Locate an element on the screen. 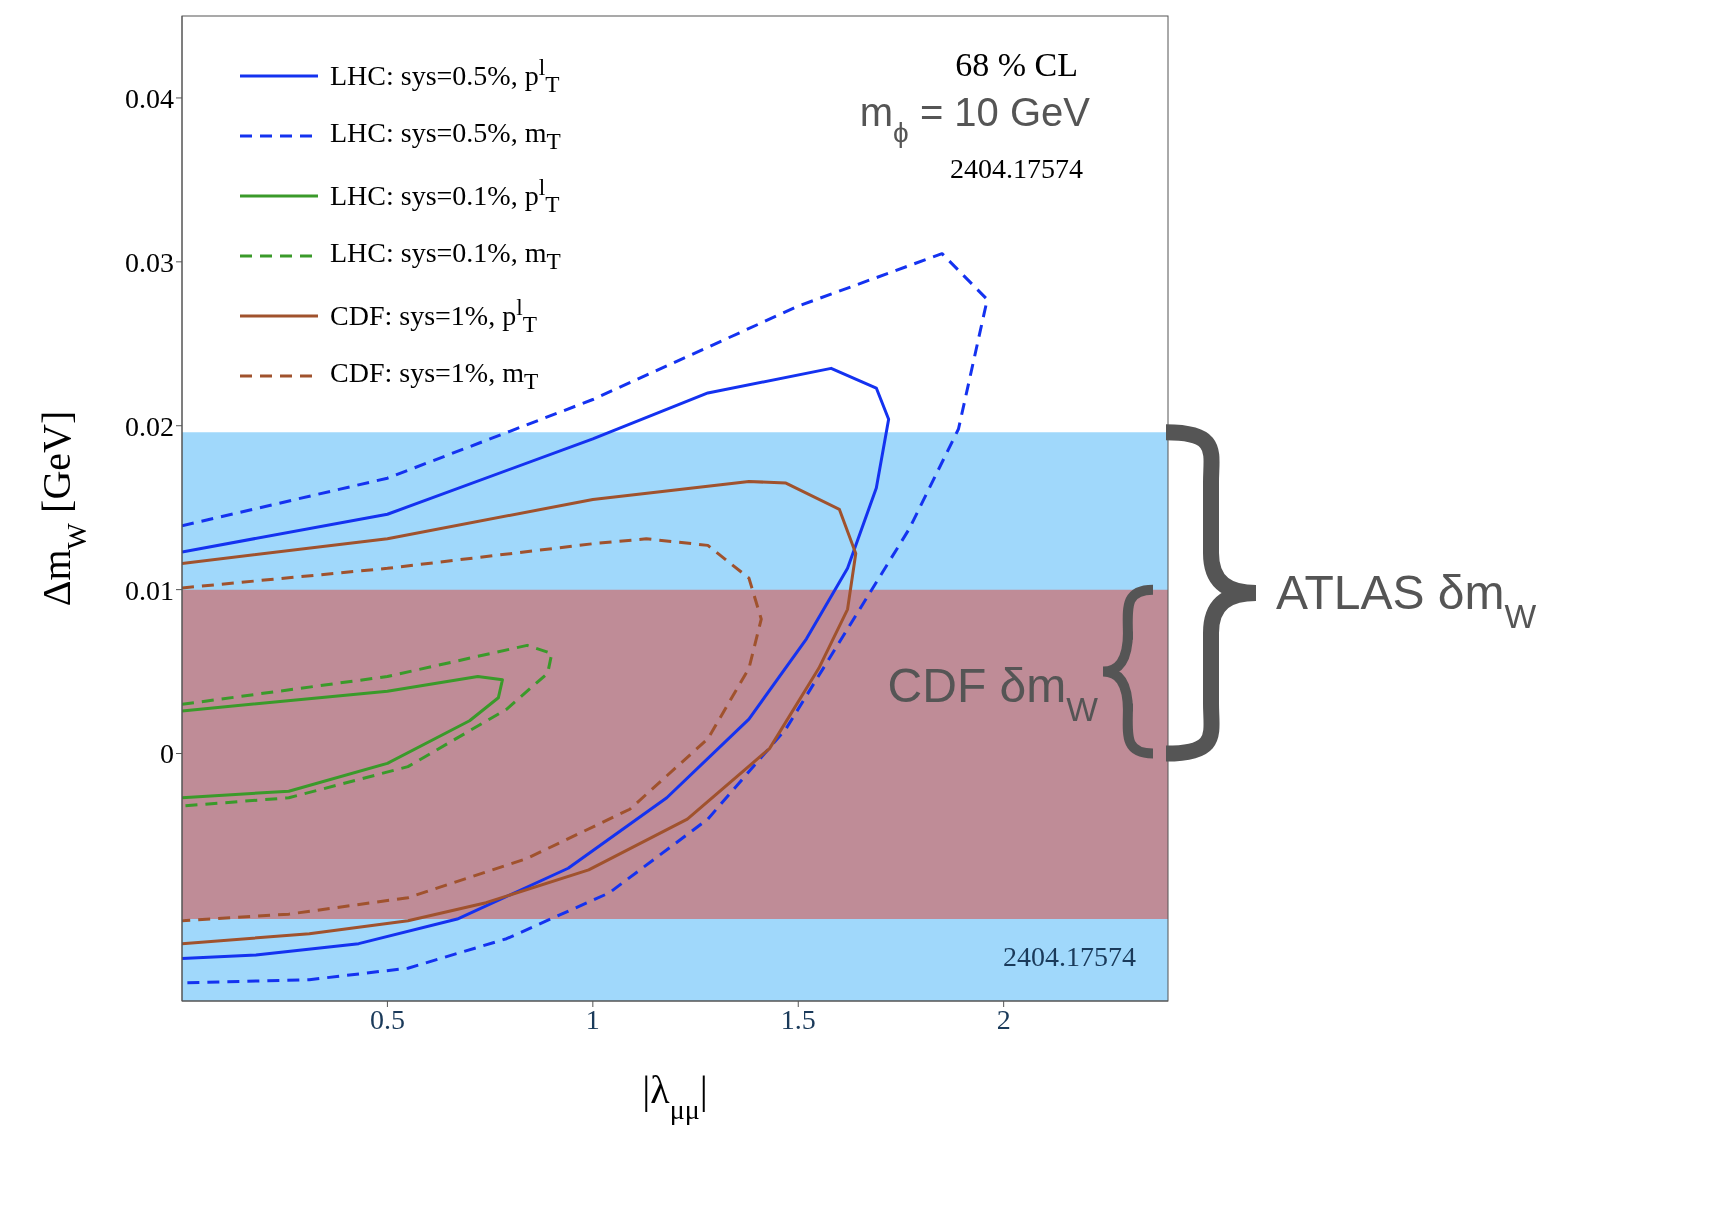  annotation: m$_{ϕ}$ = 10 GeV is located at coordinates (975, 119).